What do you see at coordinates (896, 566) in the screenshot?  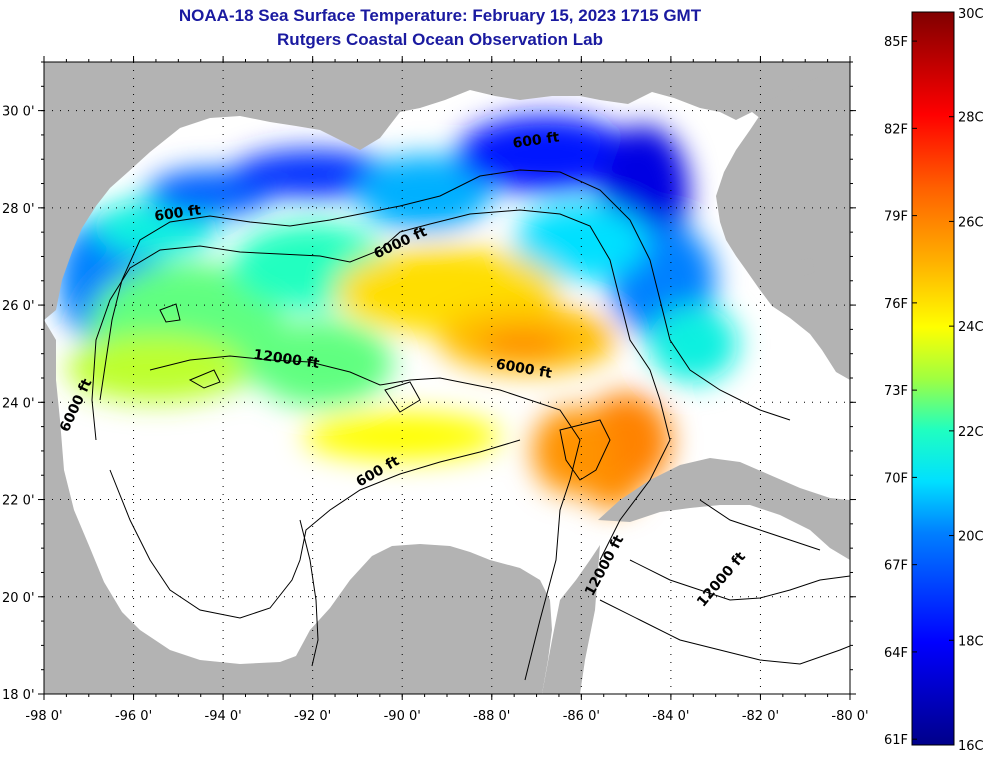 I see `colorbar-f-label: 67F` at bounding box center [896, 566].